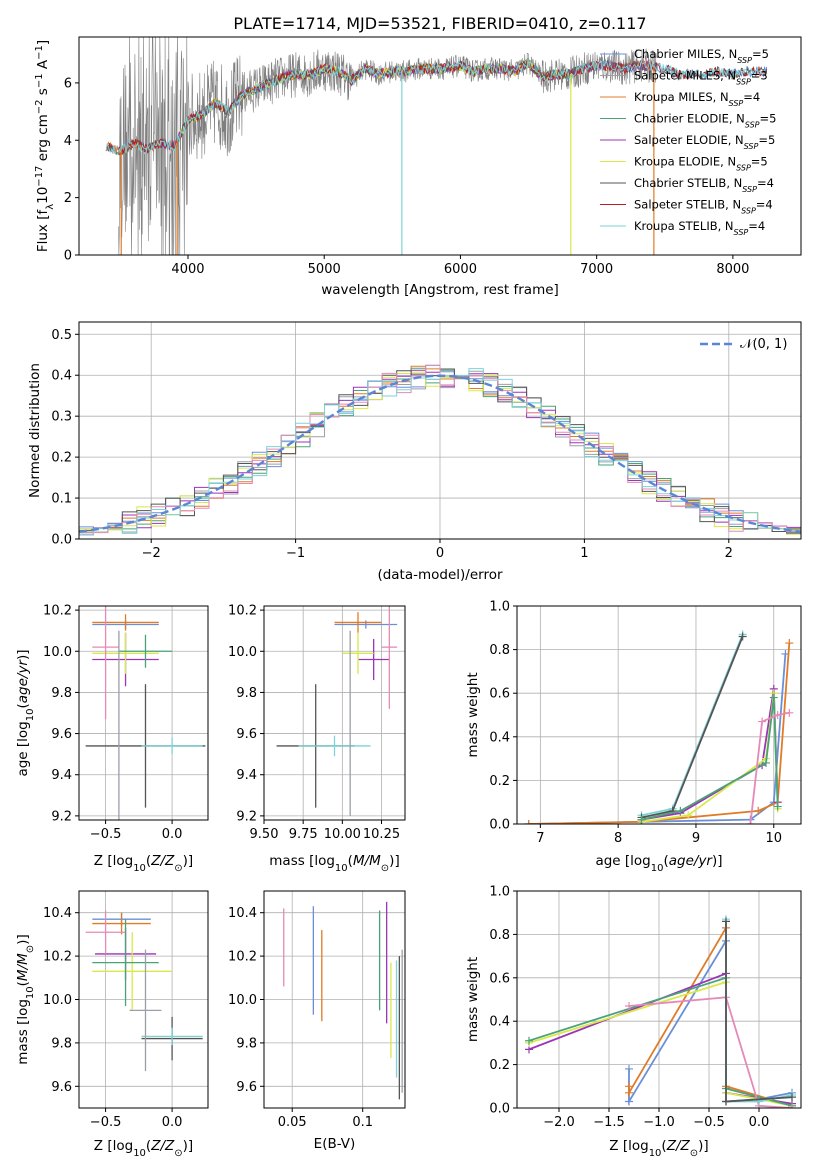 Image resolution: width=819 pixels, height=1170 pixels. What do you see at coordinates (292, 1122) in the screenshot?
I see `x-tick-label: 0.05` at bounding box center [292, 1122].